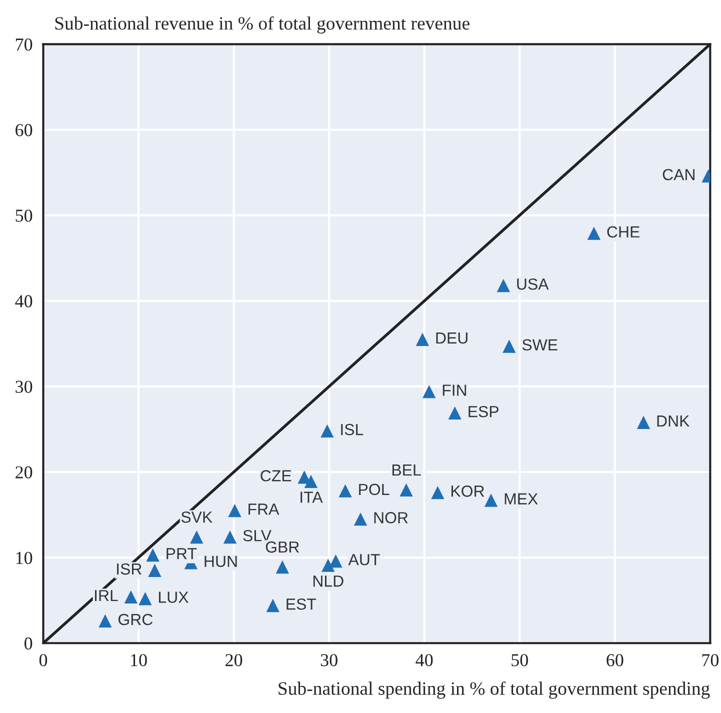 The height and width of the screenshot is (713, 721). I want to click on annotation: USA, so click(533, 284).